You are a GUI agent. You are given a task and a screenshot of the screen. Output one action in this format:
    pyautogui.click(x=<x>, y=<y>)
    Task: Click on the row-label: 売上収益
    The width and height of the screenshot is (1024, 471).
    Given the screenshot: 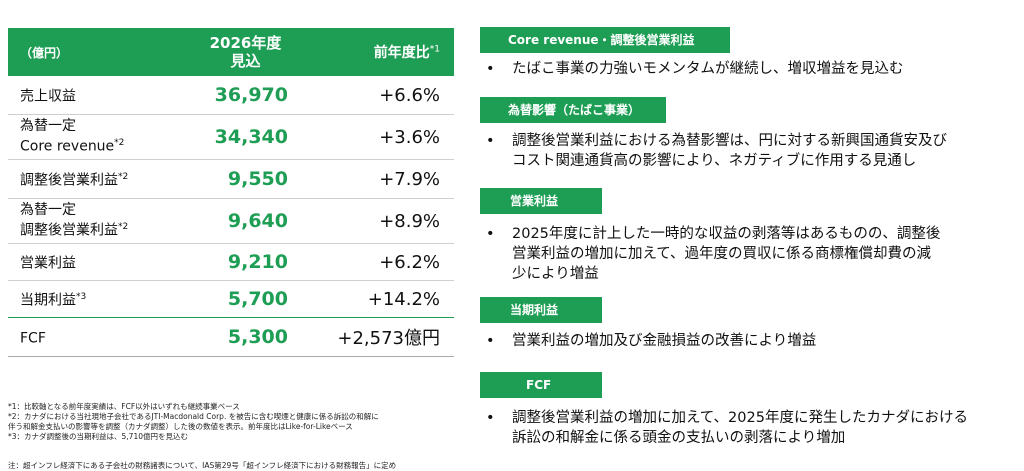 What is the action you would take?
    pyautogui.click(x=48, y=96)
    